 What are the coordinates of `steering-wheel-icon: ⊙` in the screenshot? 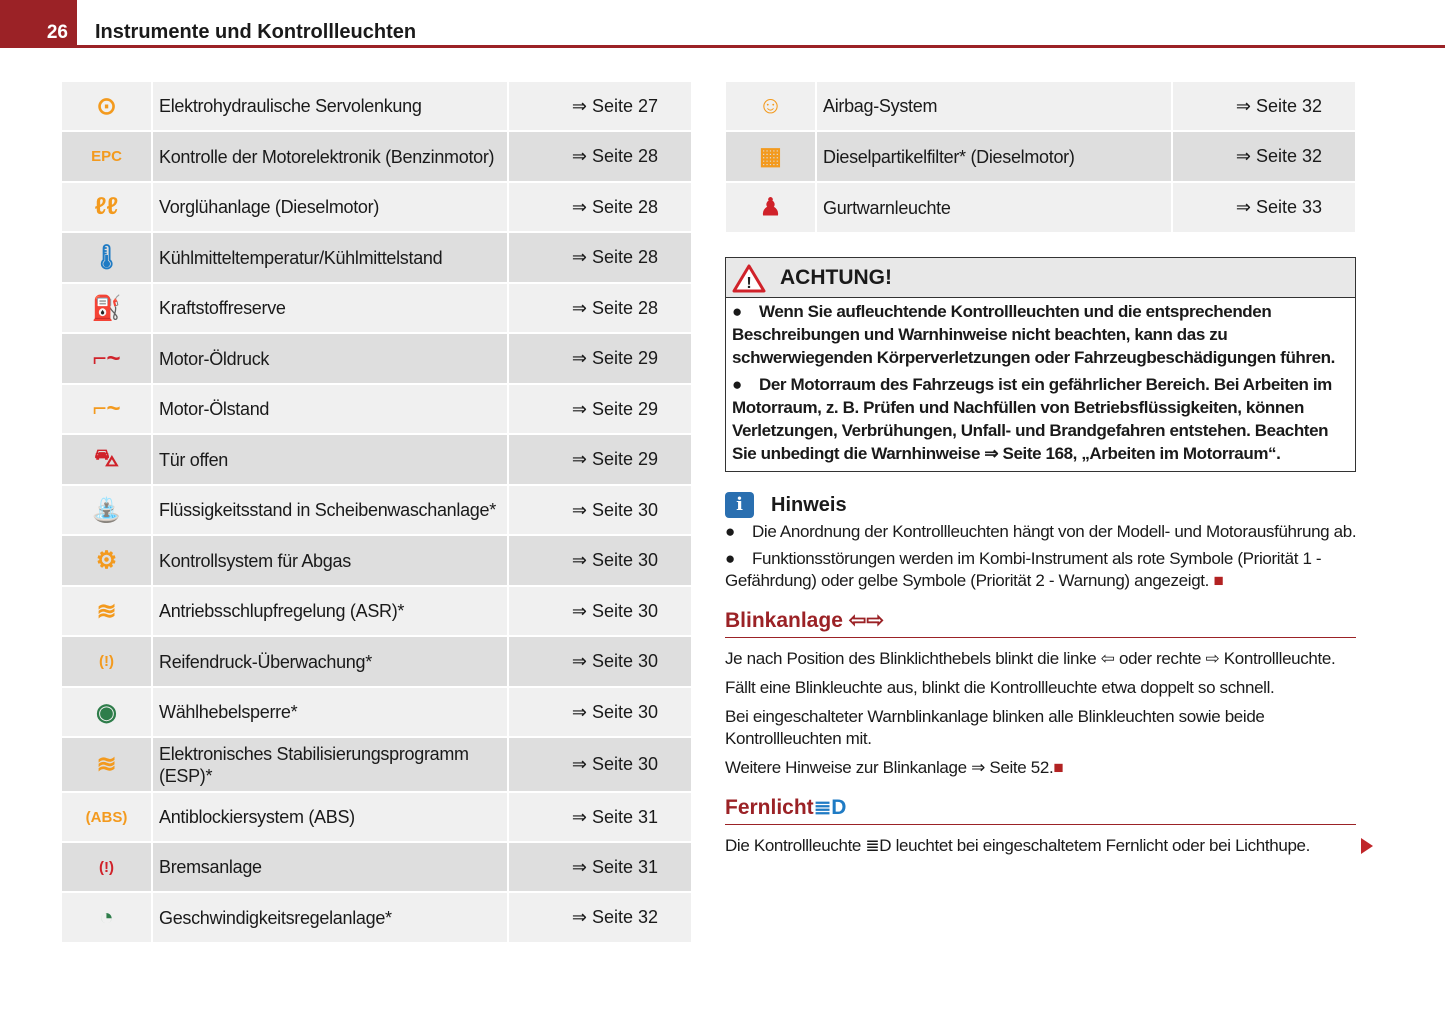 It's located at (106, 106).